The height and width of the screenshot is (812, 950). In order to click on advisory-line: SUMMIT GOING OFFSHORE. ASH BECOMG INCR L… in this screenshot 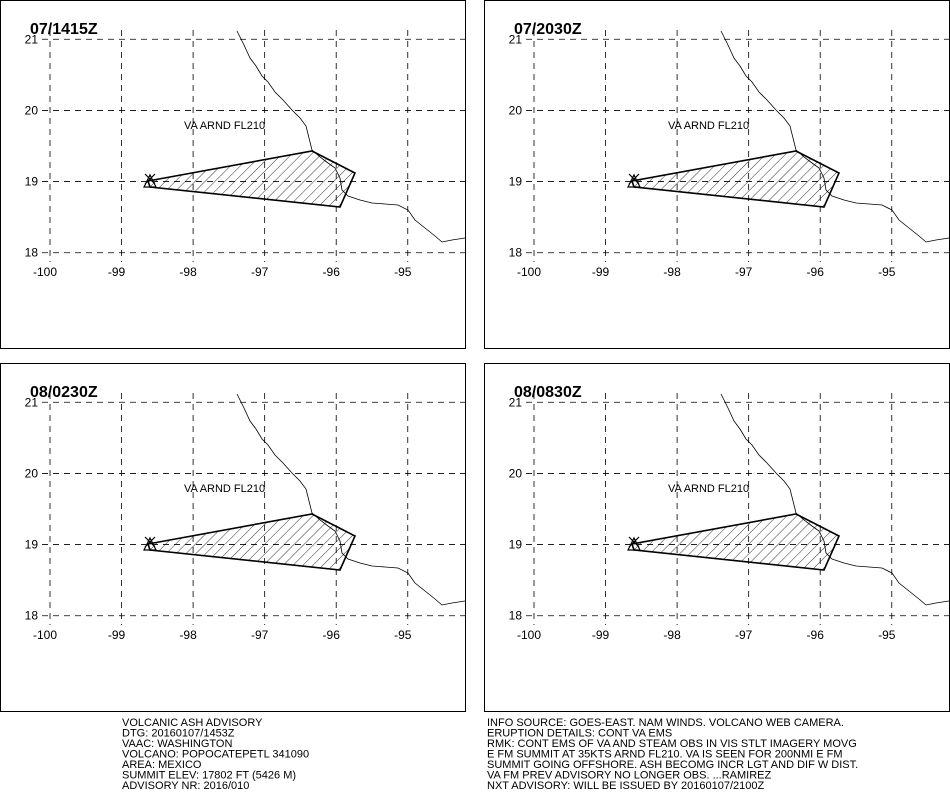, I will do `click(672, 765)`.